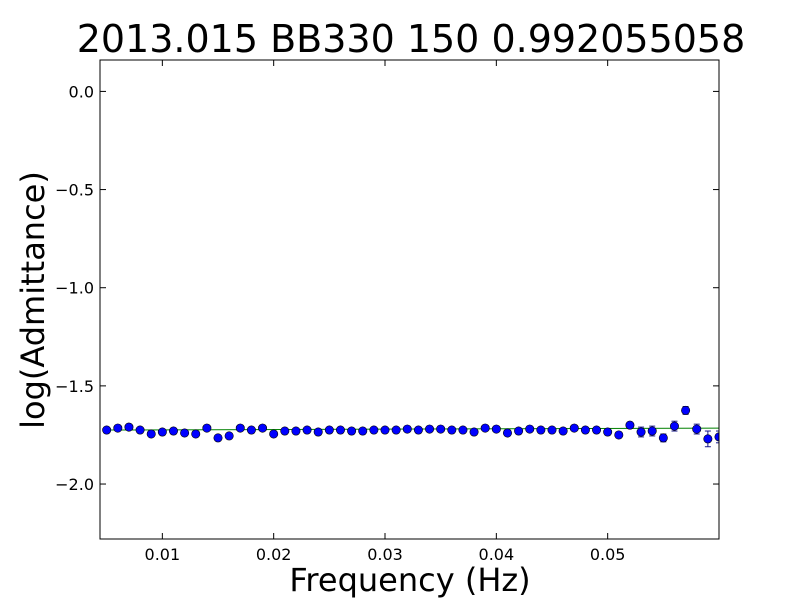 Image resolution: width=800 pixels, height=600 pixels. What do you see at coordinates (74, 386) in the screenshot?
I see `y-tick-label: −1.5` at bounding box center [74, 386].